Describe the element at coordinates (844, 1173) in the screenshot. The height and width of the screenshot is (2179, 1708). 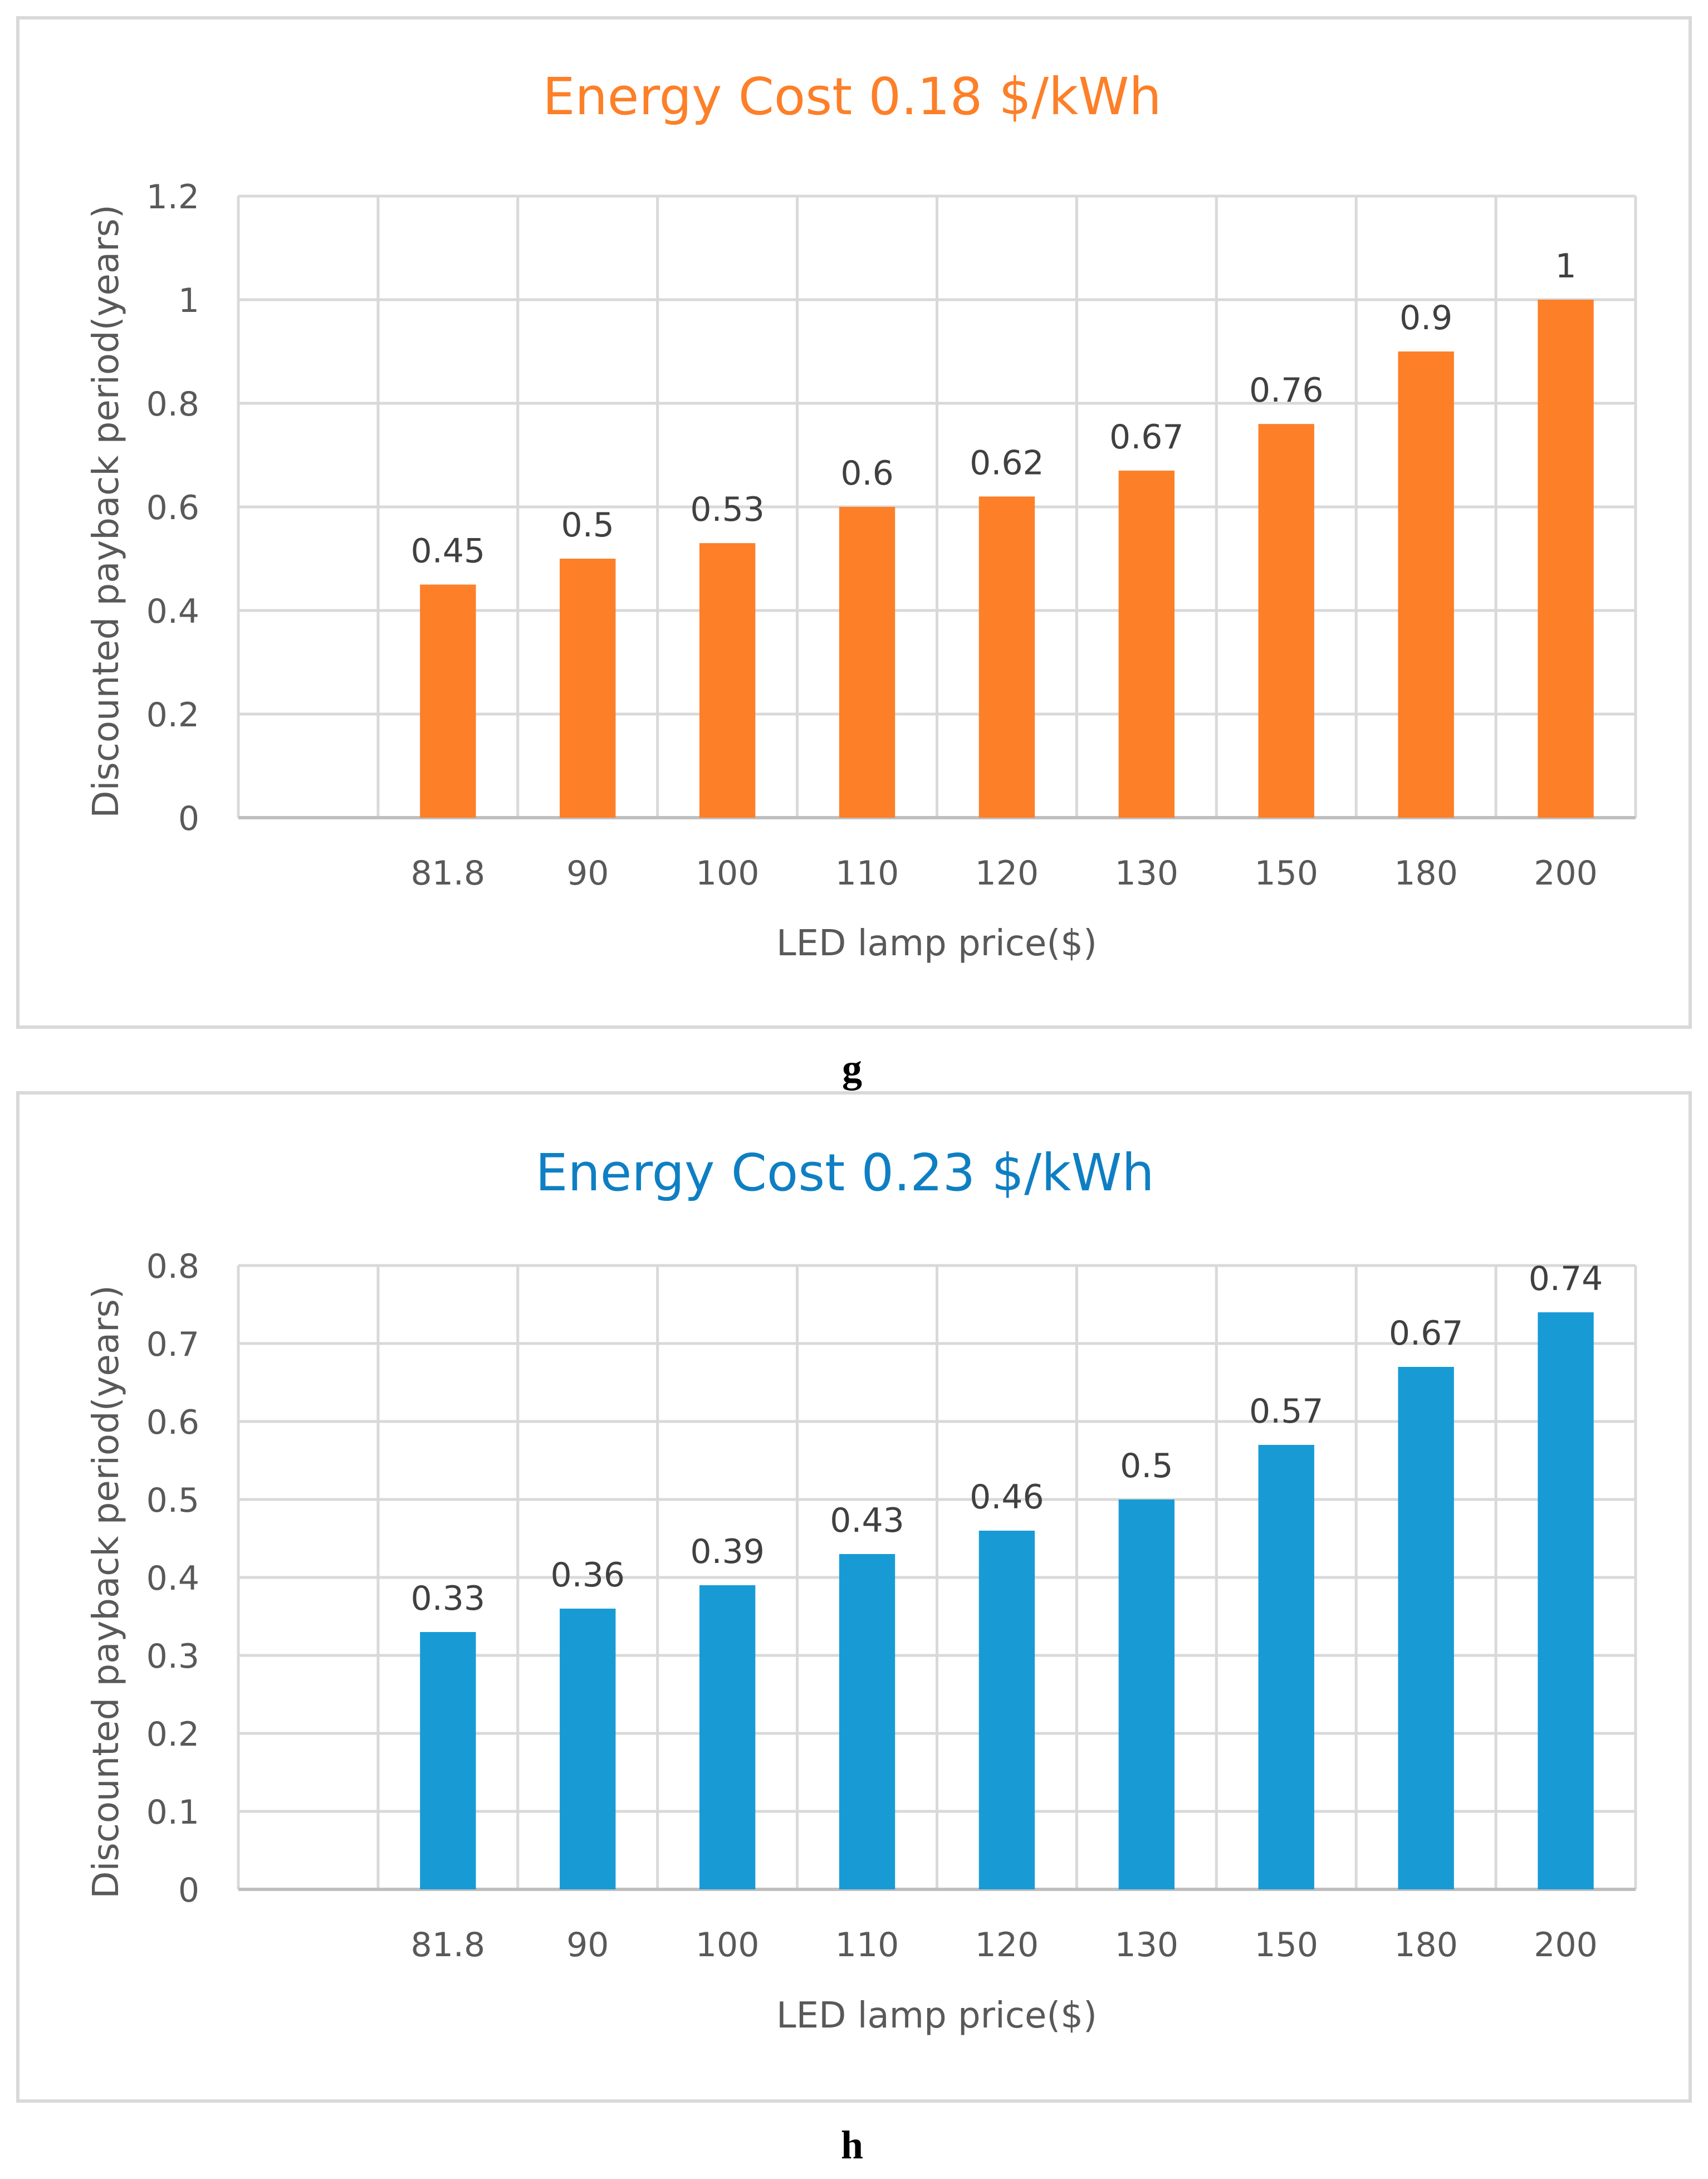
I see `chart-title-h: Energy Cost 0.23 $/kWh` at that location.